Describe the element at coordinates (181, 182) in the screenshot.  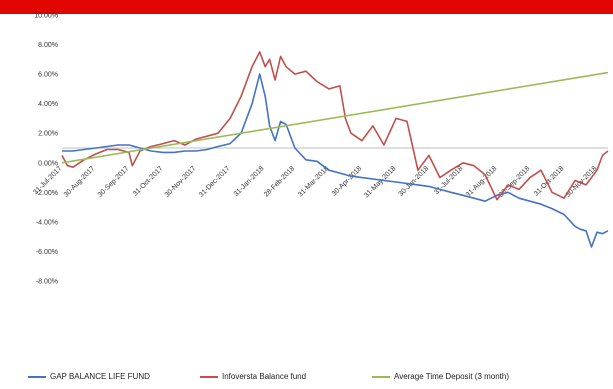
I see `x-tick-label: 30-Nov-2017` at that location.